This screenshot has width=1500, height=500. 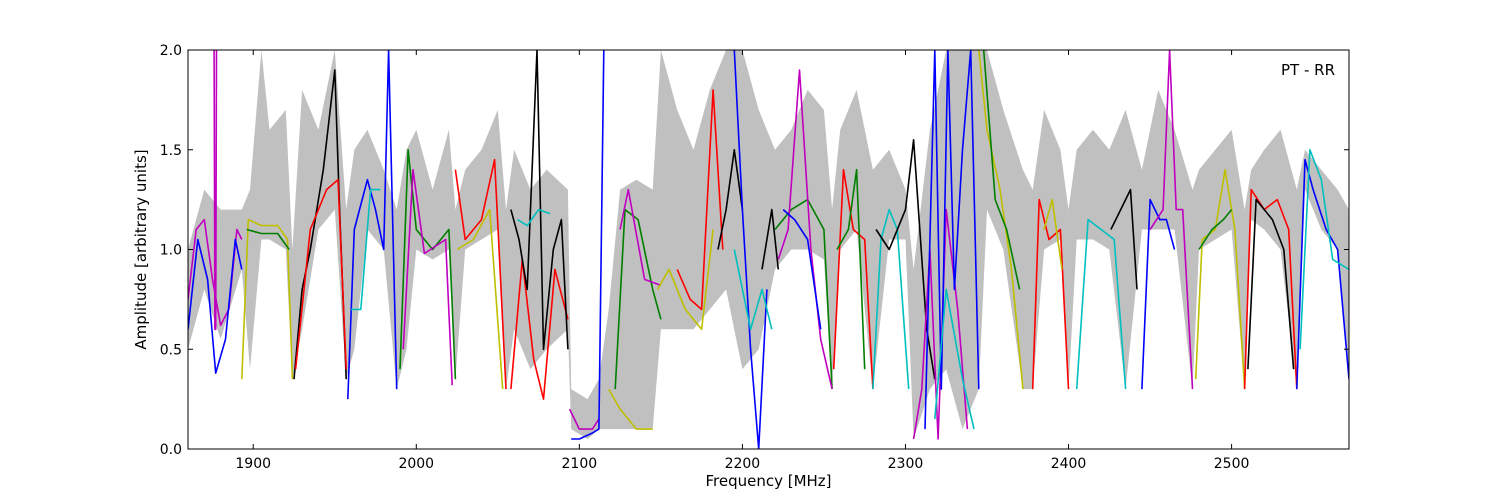 I want to click on x-tick-label: 2500, so click(x=1232, y=464).